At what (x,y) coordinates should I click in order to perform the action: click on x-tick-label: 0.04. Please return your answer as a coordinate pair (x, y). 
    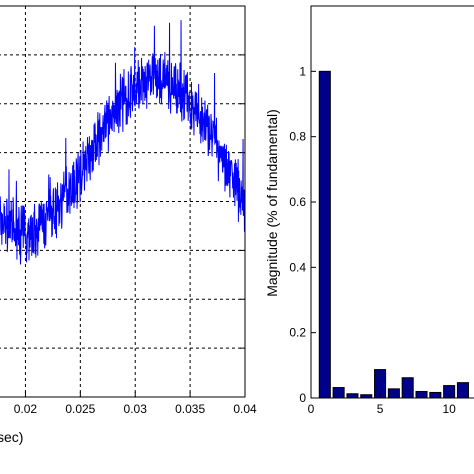
    Looking at the image, I should click on (245, 409).